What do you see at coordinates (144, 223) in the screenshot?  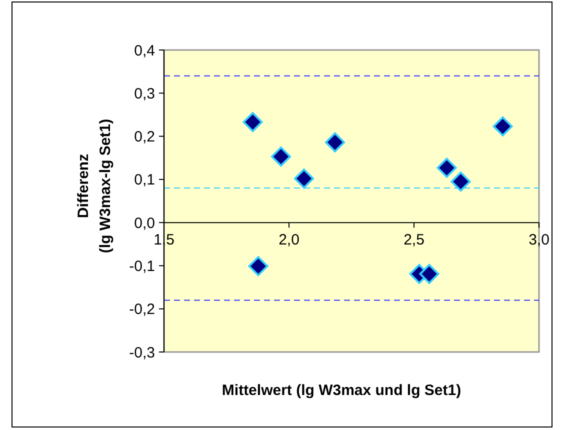 I see `y-tick-label: 0,0` at bounding box center [144, 223].